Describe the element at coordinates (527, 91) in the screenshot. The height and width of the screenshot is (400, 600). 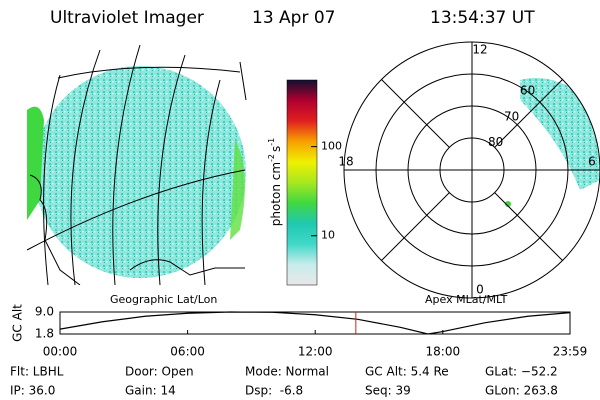
I see `lat-label: 60` at that location.